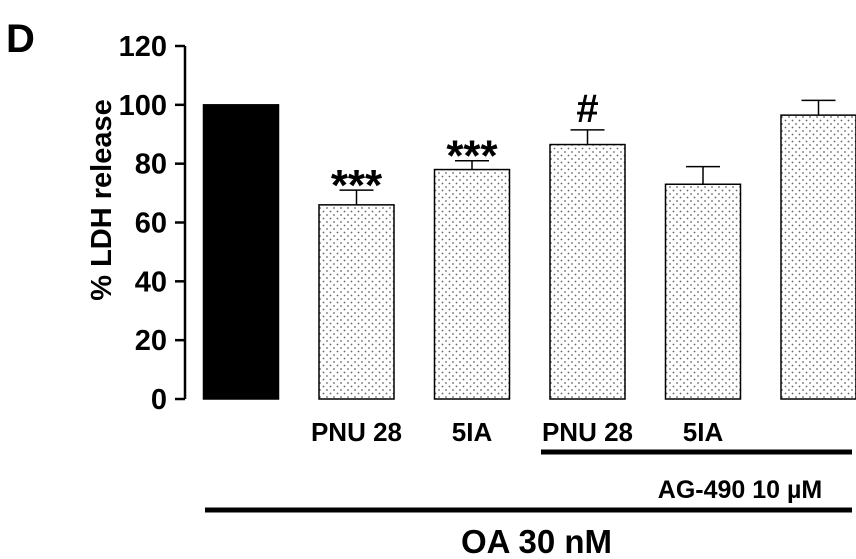  Describe the element at coordinates (151, 165) in the screenshot. I see `y-tick-label: 80` at that location.